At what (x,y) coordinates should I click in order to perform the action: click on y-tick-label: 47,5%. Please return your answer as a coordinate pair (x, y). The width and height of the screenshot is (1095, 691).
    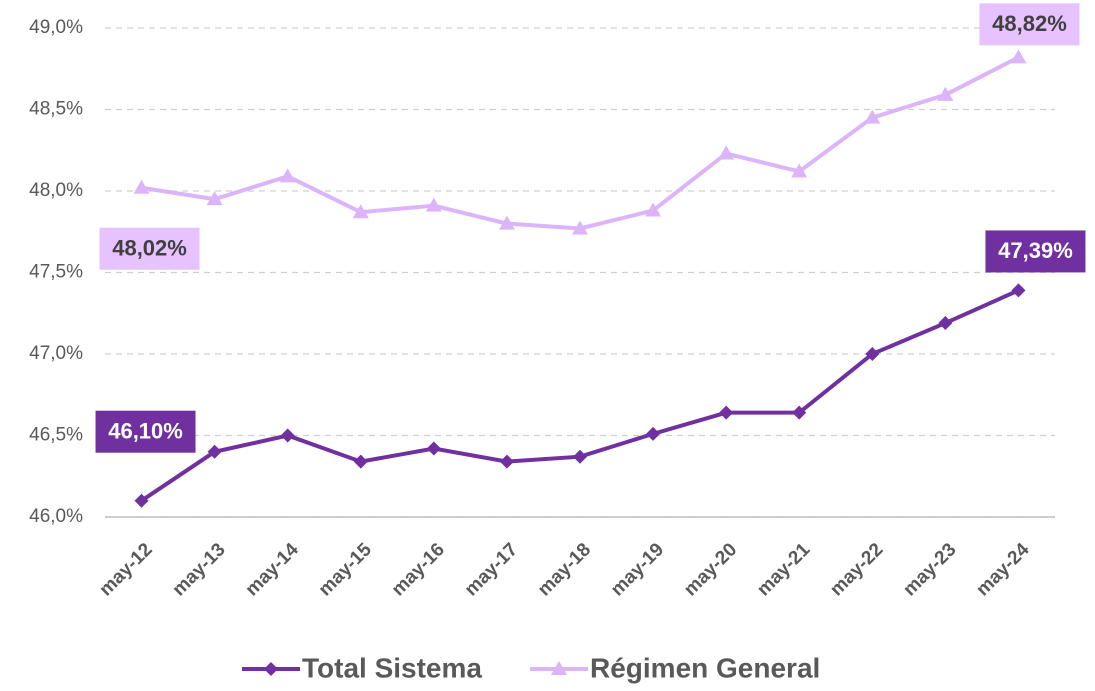
    Looking at the image, I should click on (56, 272).